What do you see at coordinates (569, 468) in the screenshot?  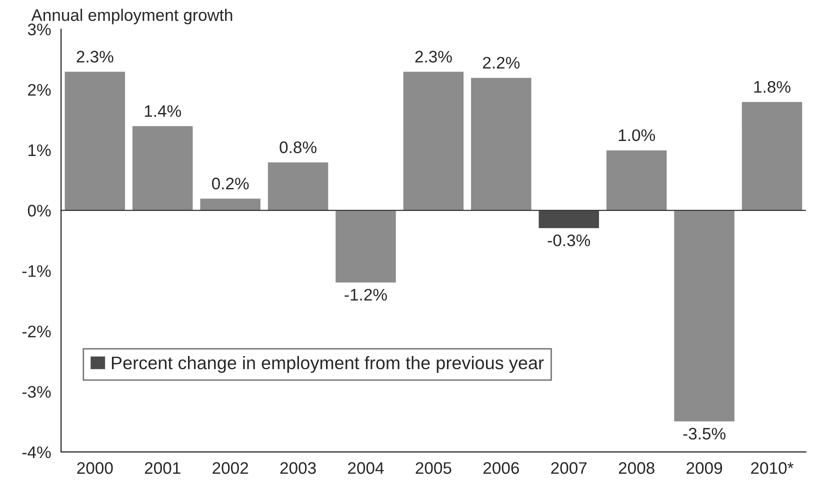 I see `x-tick-label: 2007` at bounding box center [569, 468].